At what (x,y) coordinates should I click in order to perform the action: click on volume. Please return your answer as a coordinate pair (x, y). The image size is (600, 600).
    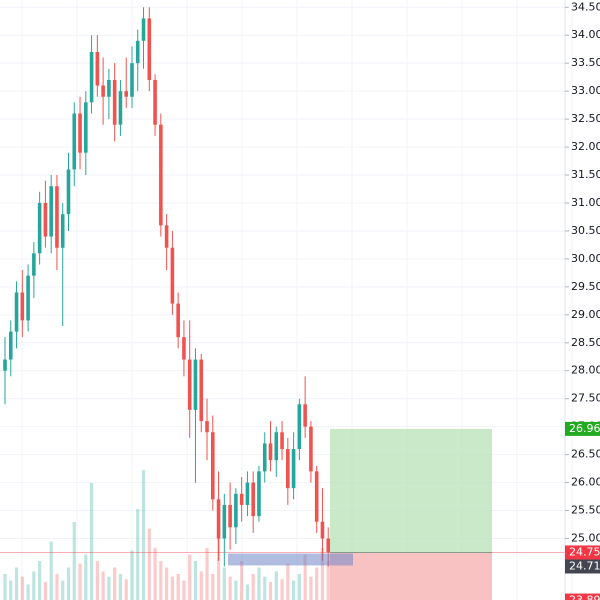
    Looking at the image, I should click on (166, 535).